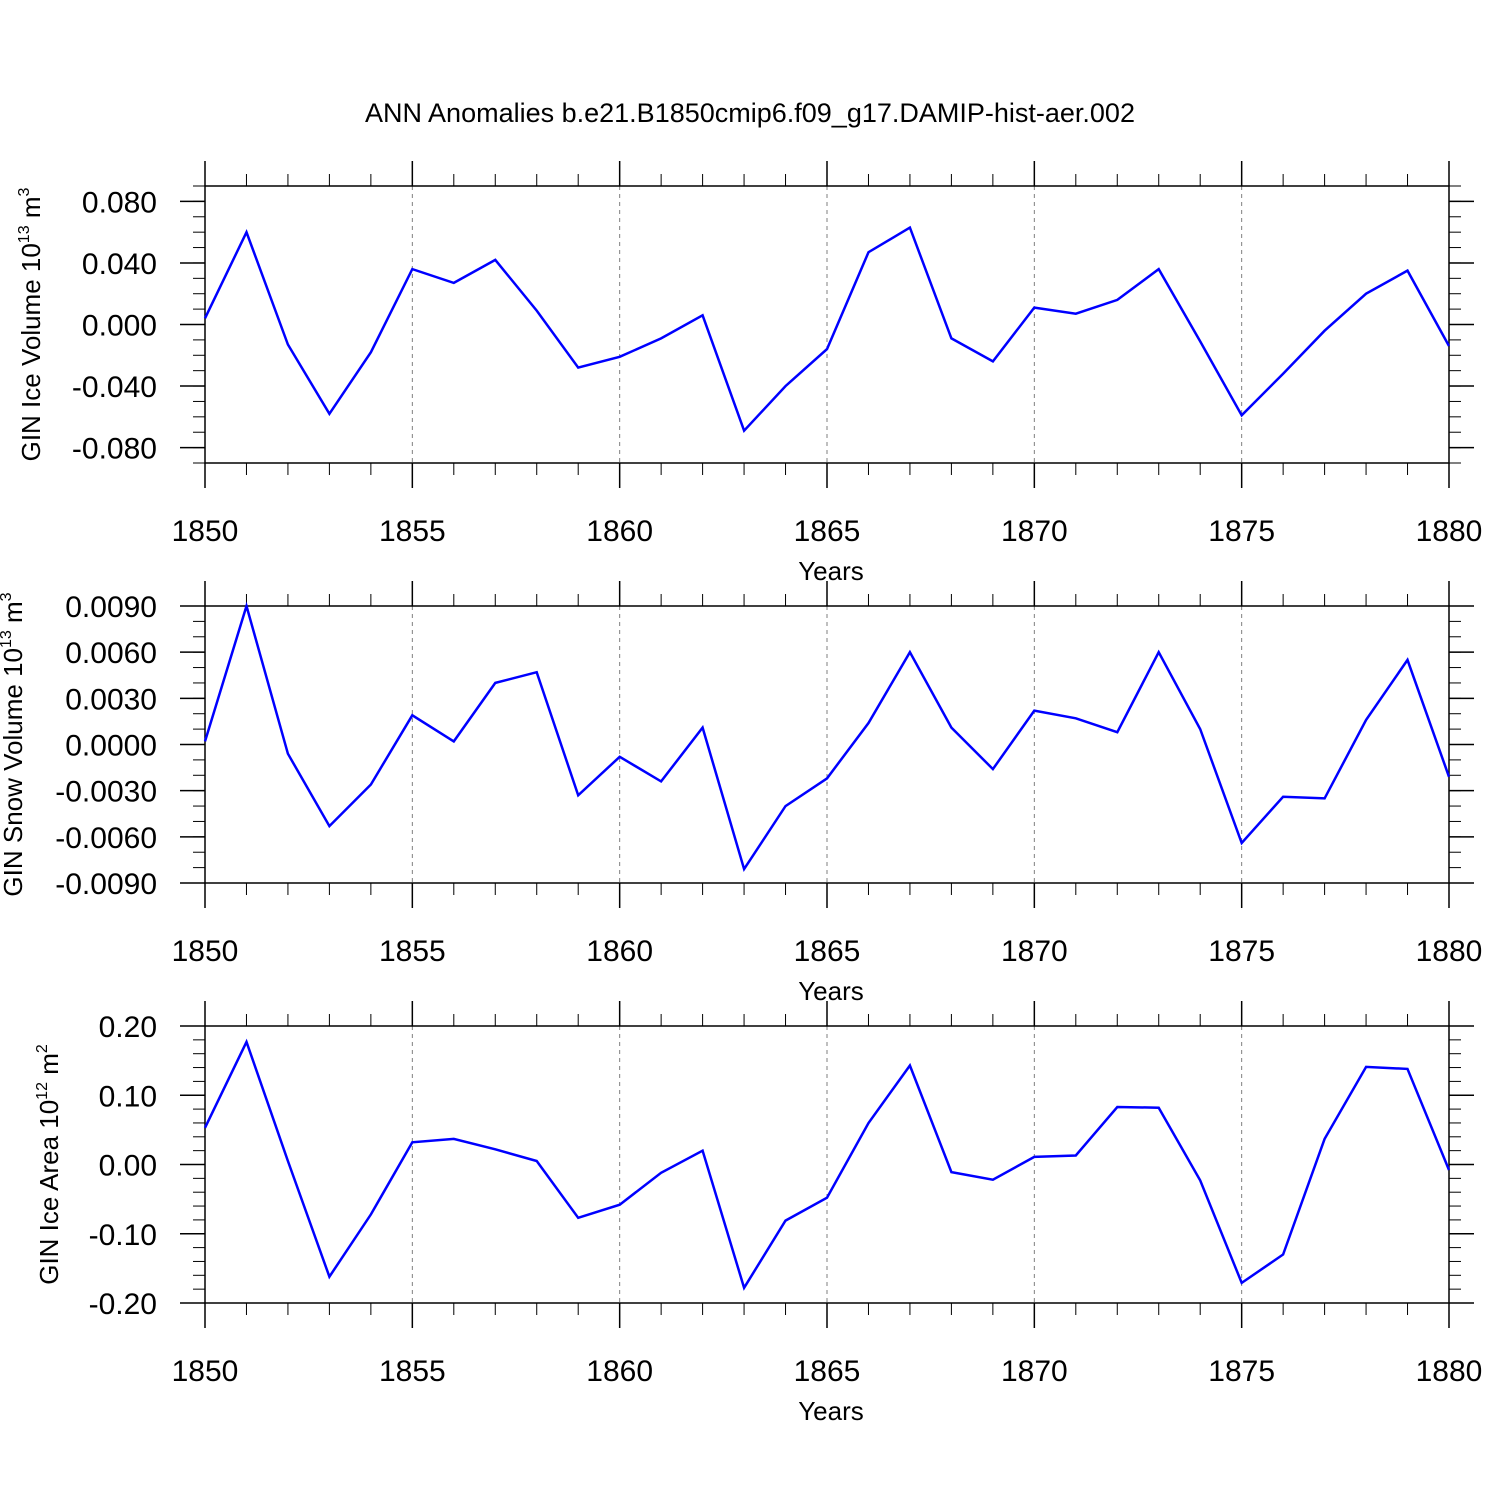  What do you see at coordinates (49, 1164) in the screenshot?
I see `y-axis-label: GIN Ice Area 1012 m2` at bounding box center [49, 1164].